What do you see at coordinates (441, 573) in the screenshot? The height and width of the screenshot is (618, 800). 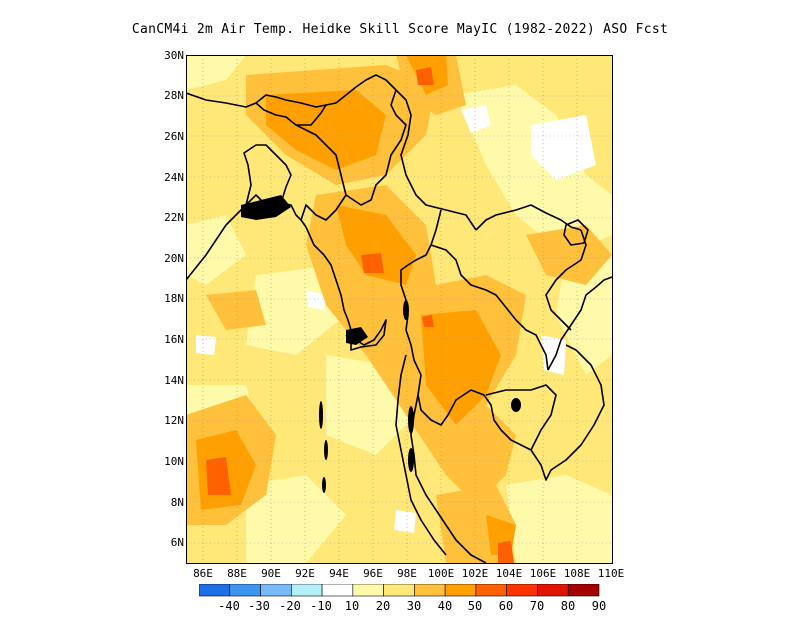 I see `lon-label-100e: 100E` at bounding box center [441, 573].